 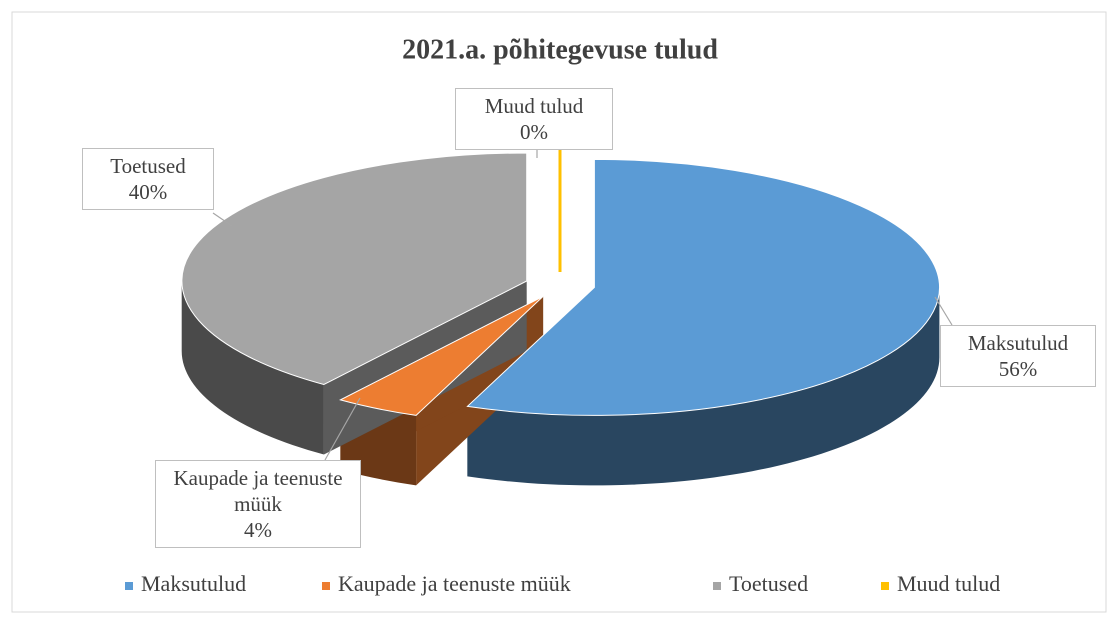 I want to click on data-label: Kaupade ja teenuste müük 4%, so click(x=258, y=504).